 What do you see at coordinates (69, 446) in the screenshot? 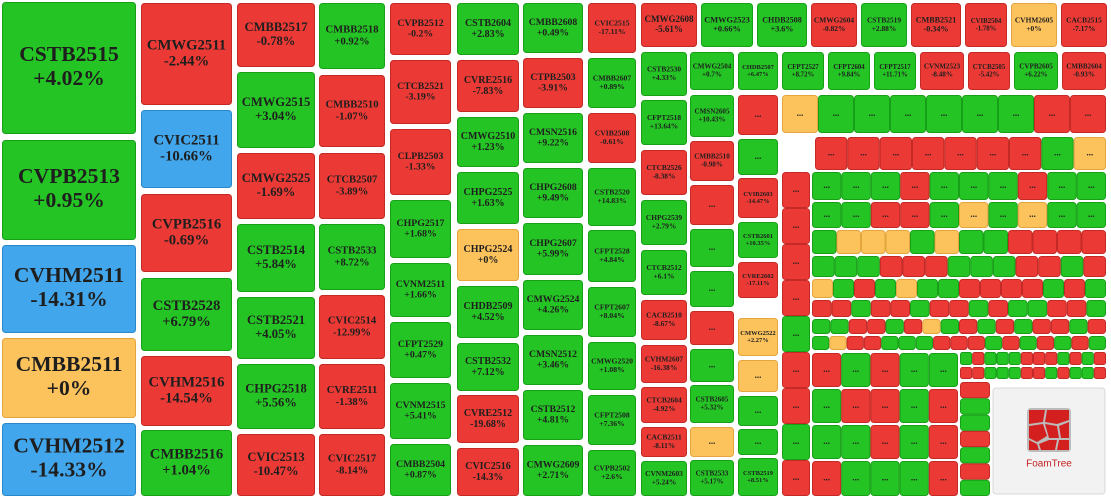
I see `tile-code: CVHM2512` at bounding box center [69, 446].